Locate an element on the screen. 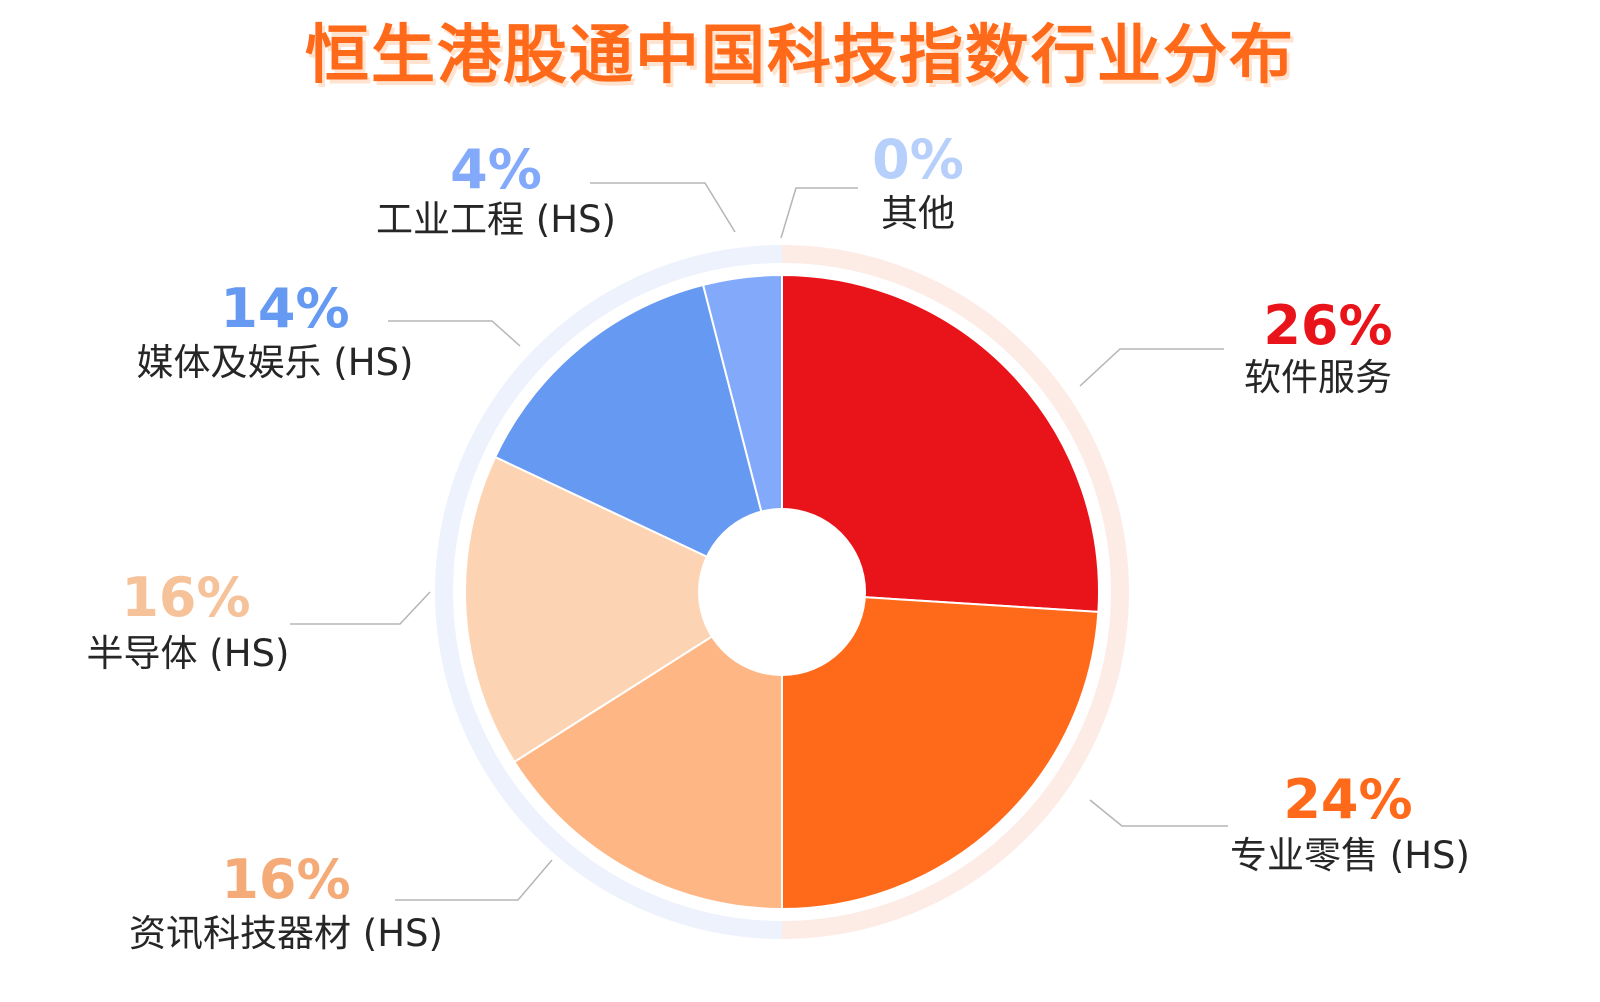  slice-category-label: 工业工程 (HS) is located at coordinates (496, 219).